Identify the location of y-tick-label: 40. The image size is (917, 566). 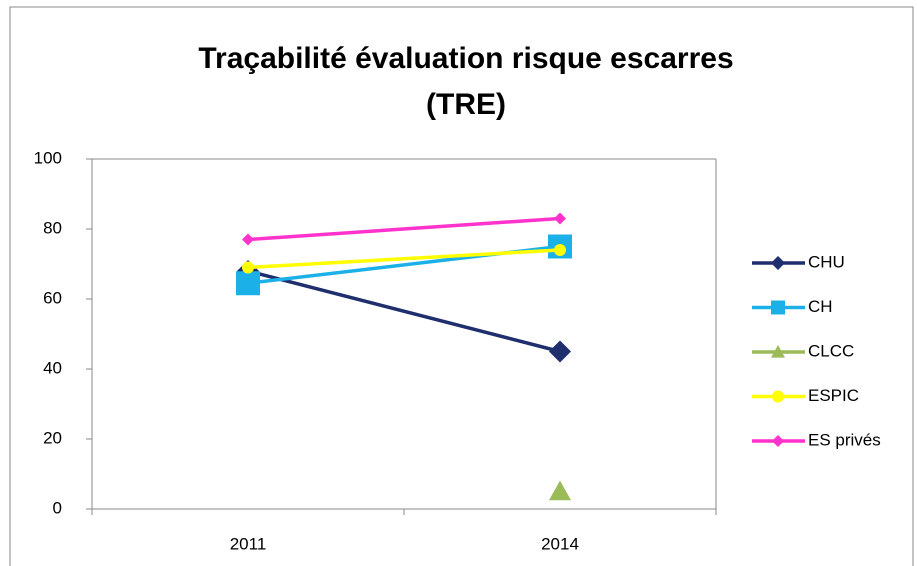
(52, 367).